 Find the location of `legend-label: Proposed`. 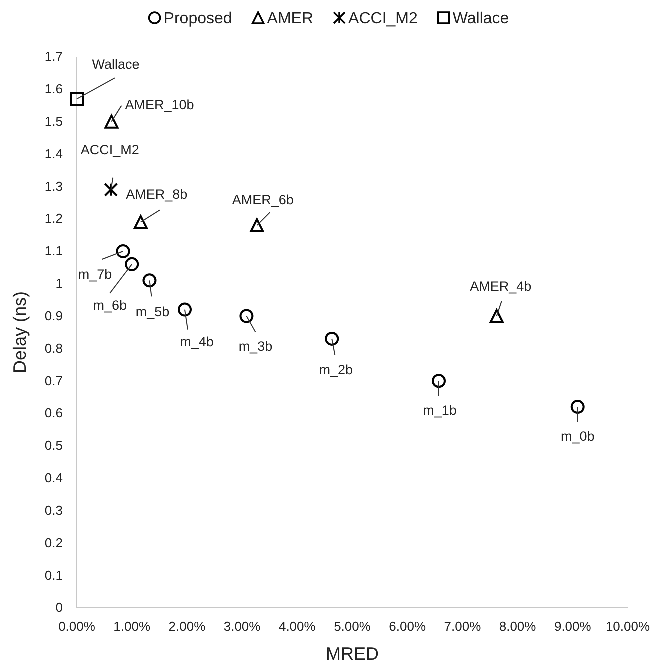

legend-label: Proposed is located at coordinates (198, 19).